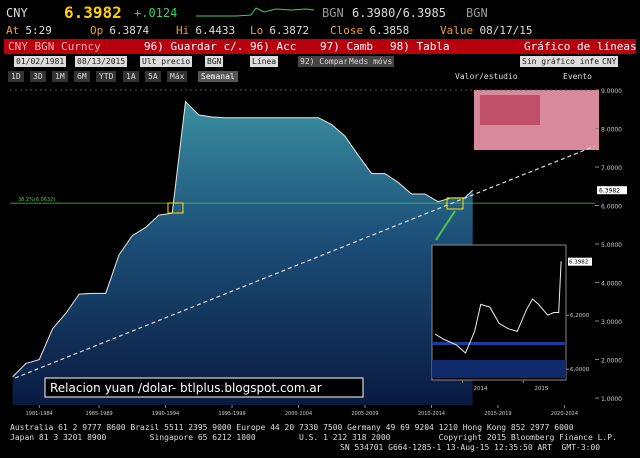 The width and height of the screenshot is (640, 458). I want to click on last-label: 6.3982, so click(609, 191).